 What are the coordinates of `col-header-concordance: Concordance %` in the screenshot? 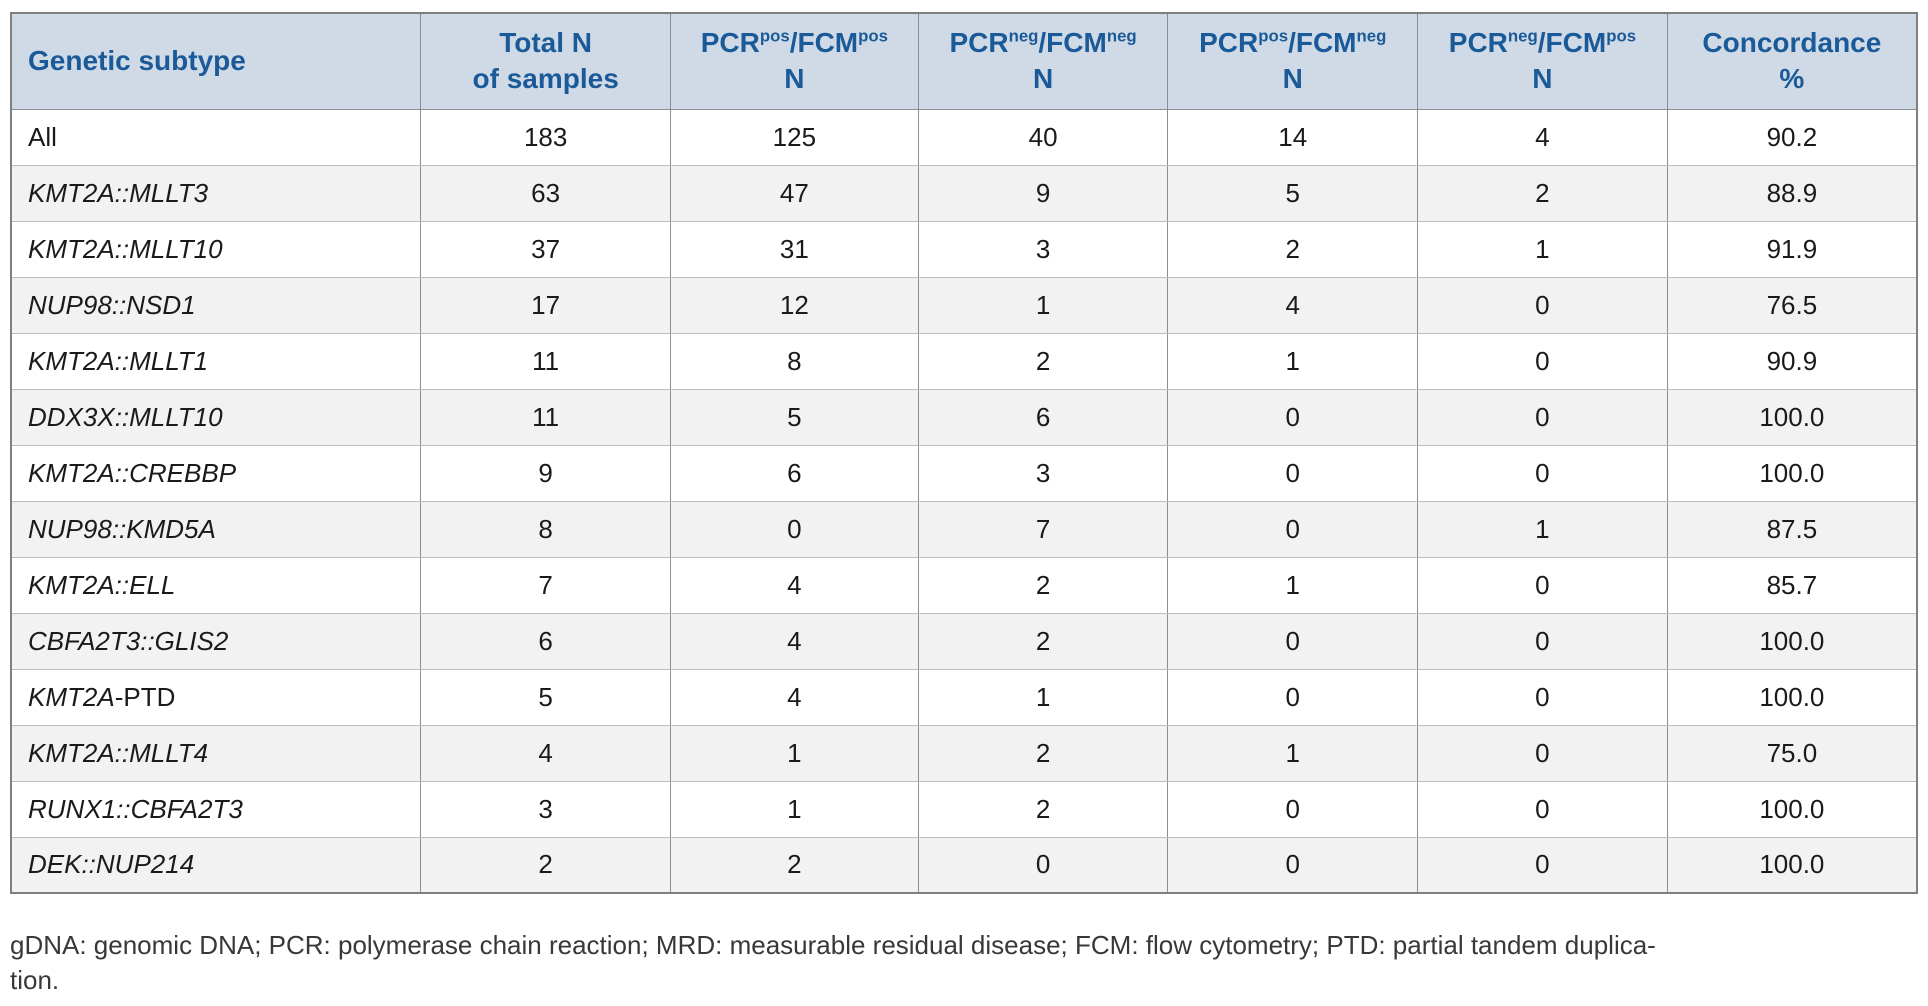 It's located at (1792, 61).